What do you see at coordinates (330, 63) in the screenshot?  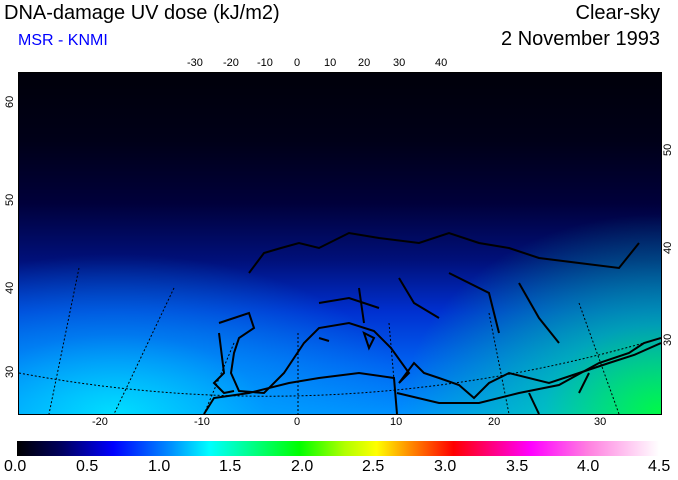 I see `top-lon-tick: 10` at bounding box center [330, 63].